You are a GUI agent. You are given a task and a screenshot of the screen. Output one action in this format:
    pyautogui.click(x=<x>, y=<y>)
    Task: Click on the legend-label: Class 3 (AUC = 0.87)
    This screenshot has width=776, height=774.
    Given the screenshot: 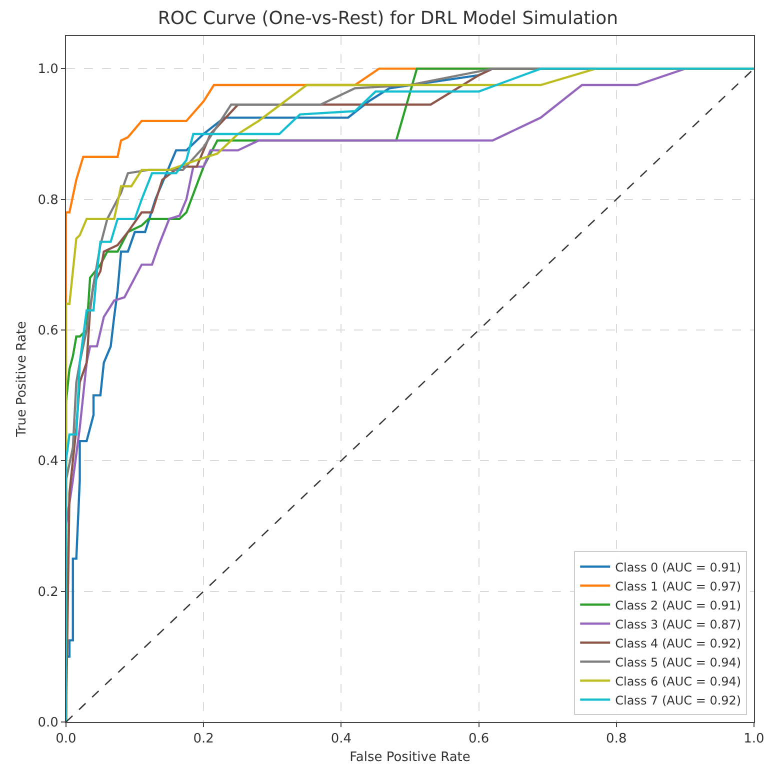 What is the action you would take?
    pyautogui.click(x=678, y=624)
    